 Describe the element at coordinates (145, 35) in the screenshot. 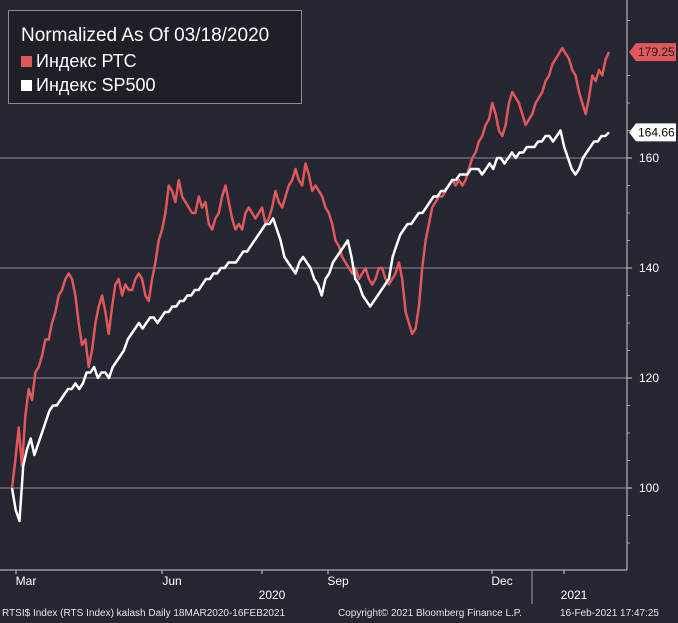

I see `chart-title: Normalized As Of 03/18/2020` at that location.